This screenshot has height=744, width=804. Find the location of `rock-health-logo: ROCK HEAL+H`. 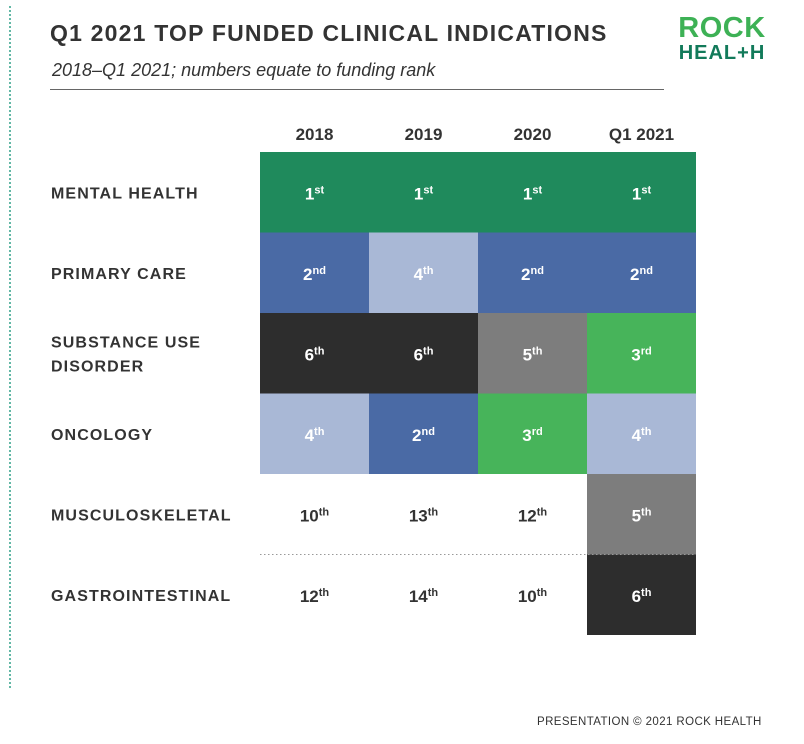

rock-health-logo: ROCK HEAL+H is located at coordinates (722, 38).